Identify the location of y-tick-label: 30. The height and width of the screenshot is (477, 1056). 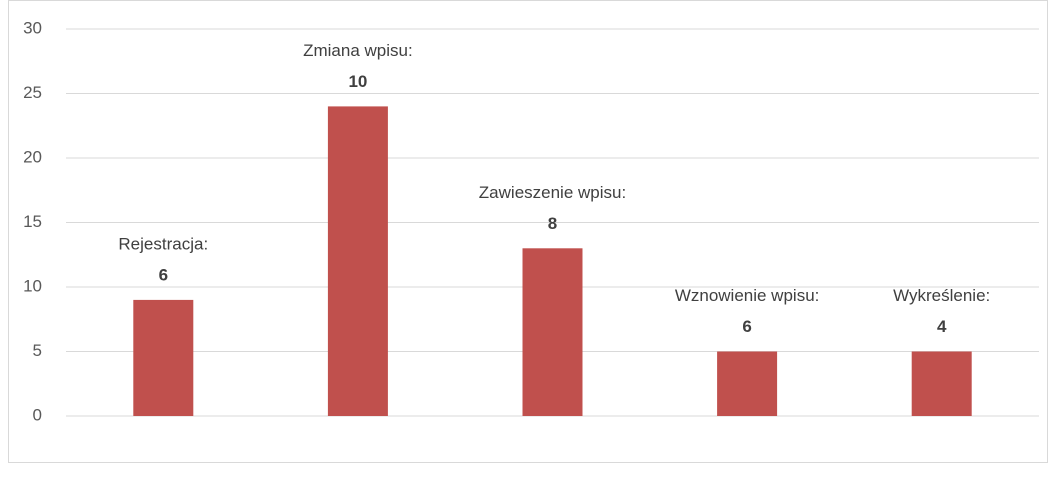
(32, 27).